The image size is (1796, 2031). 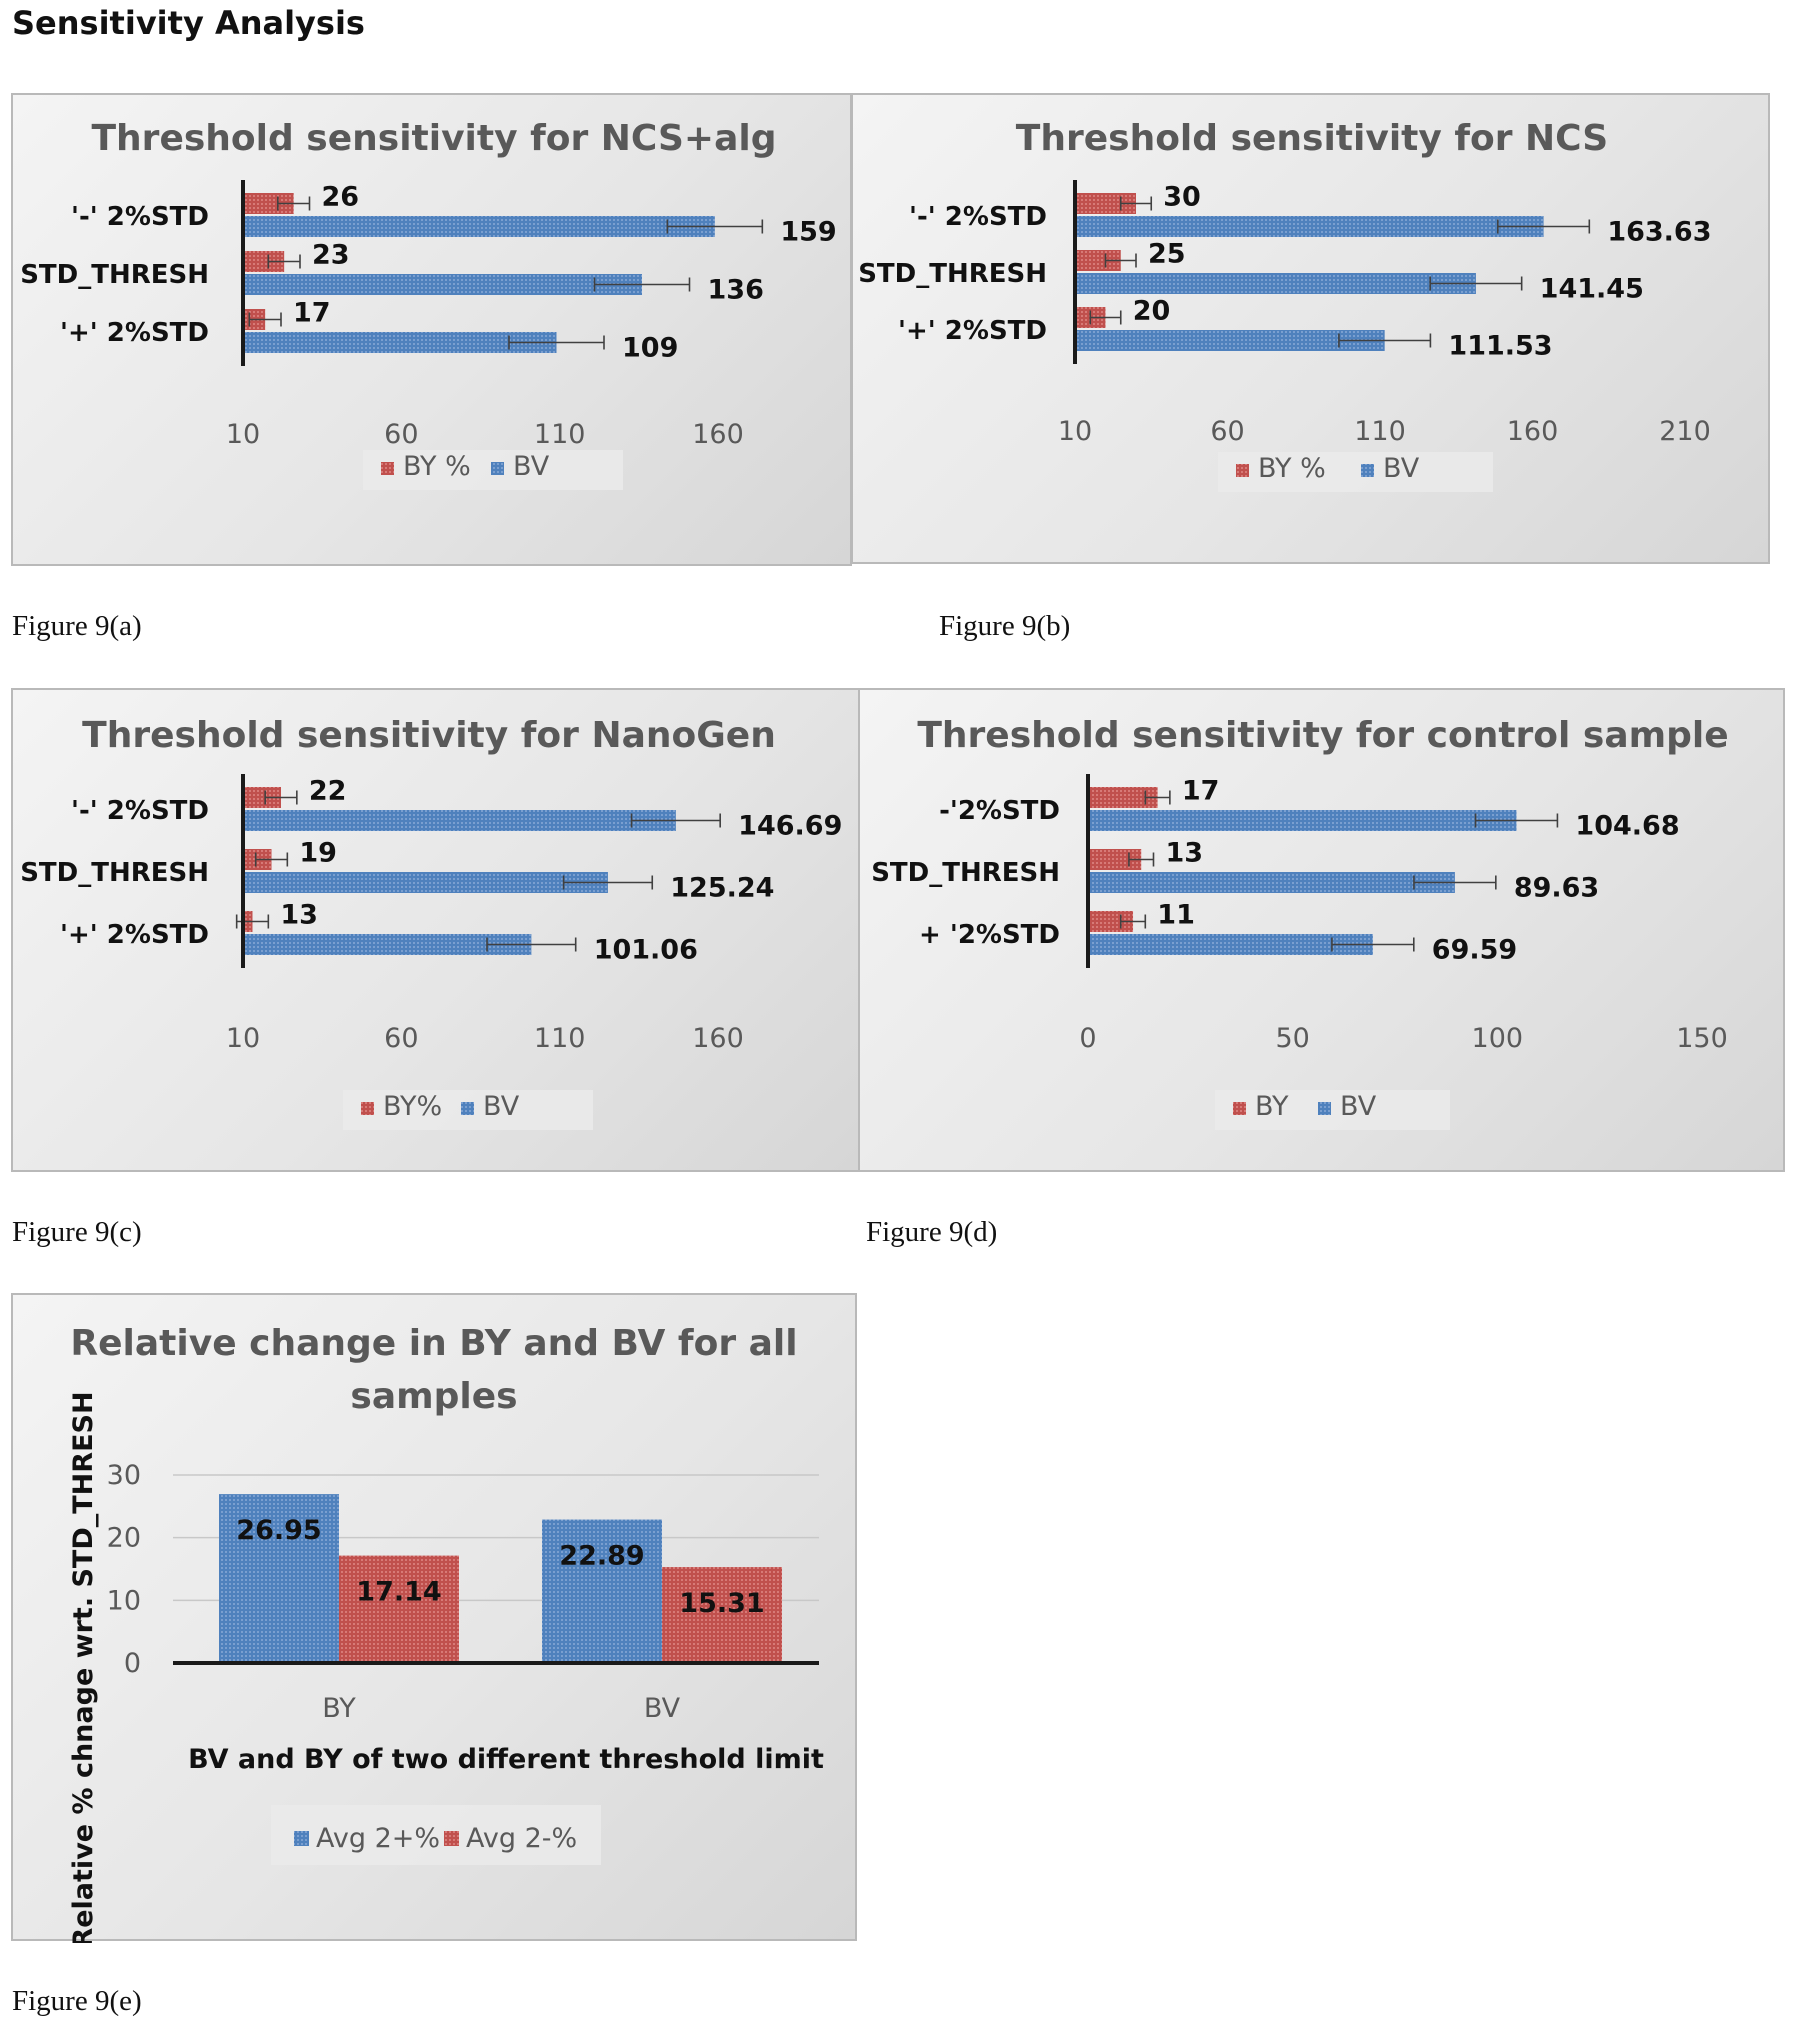 I want to click on y-tick-label: 30, so click(x=124, y=1475).